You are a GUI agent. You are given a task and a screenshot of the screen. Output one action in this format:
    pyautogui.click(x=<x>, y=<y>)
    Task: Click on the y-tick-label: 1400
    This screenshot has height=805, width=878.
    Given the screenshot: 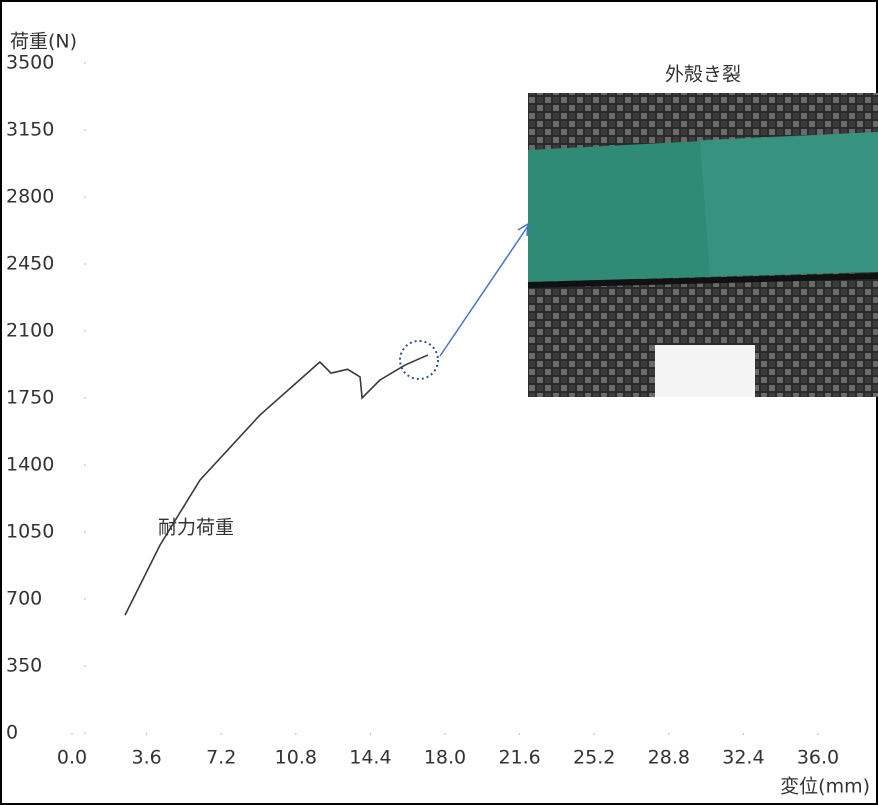 What is the action you would take?
    pyautogui.click(x=30, y=465)
    